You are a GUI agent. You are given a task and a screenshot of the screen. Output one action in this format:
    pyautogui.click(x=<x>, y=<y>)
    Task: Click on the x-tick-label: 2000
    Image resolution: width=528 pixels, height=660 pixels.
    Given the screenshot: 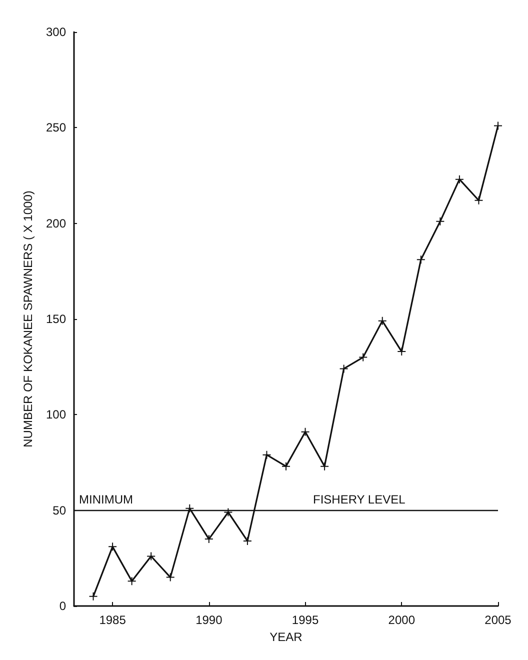 What is the action you would take?
    pyautogui.click(x=402, y=620)
    